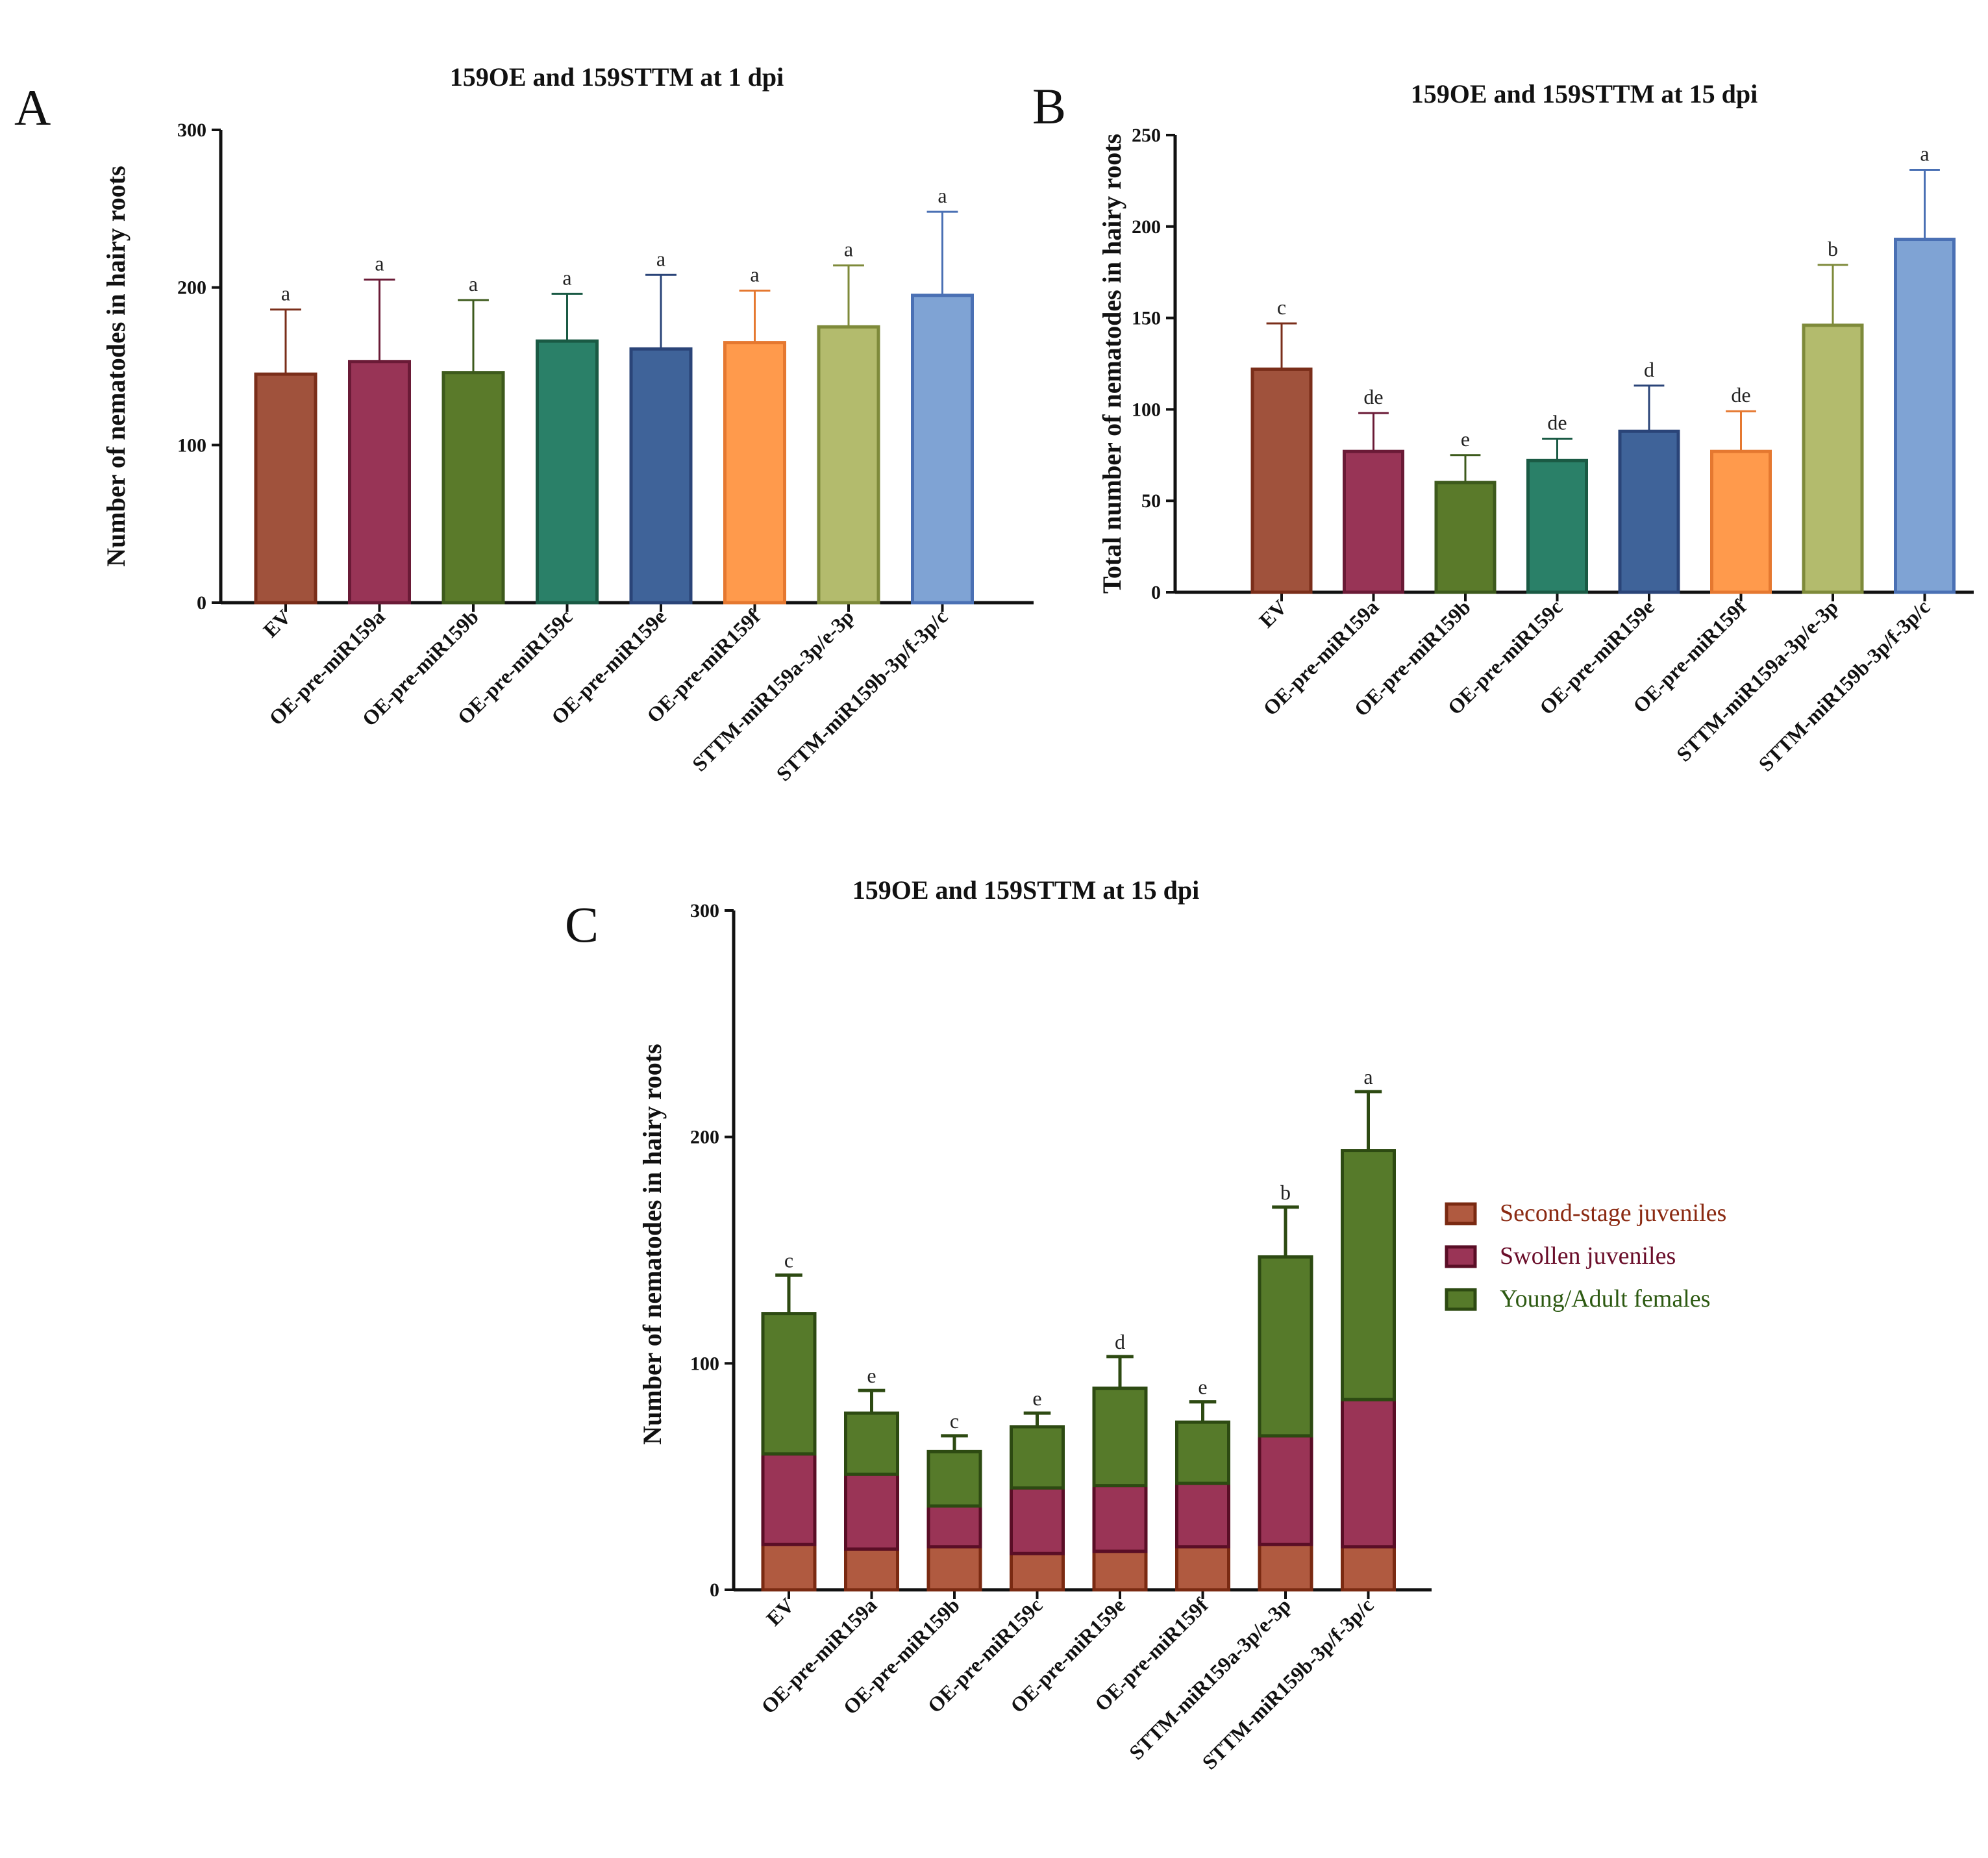 The height and width of the screenshot is (1858, 1988). I want to click on legend-label: Young/Adult females, so click(1605, 1298).